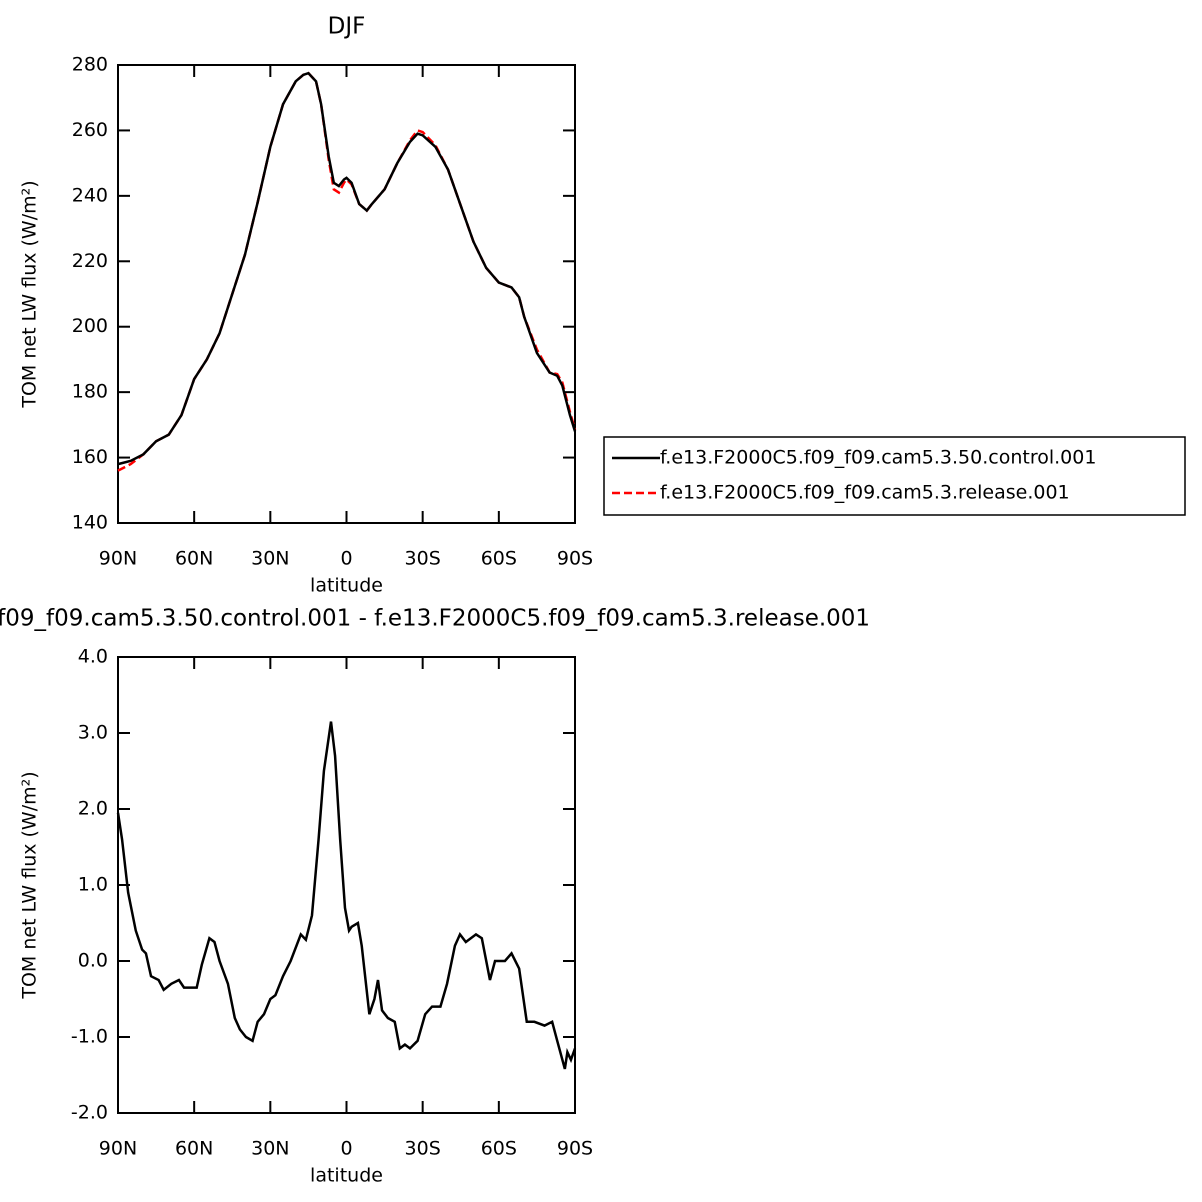 This screenshot has width=1202, height=1202. What do you see at coordinates (894, 476) in the screenshot?
I see `legend-box` at bounding box center [894, 476].